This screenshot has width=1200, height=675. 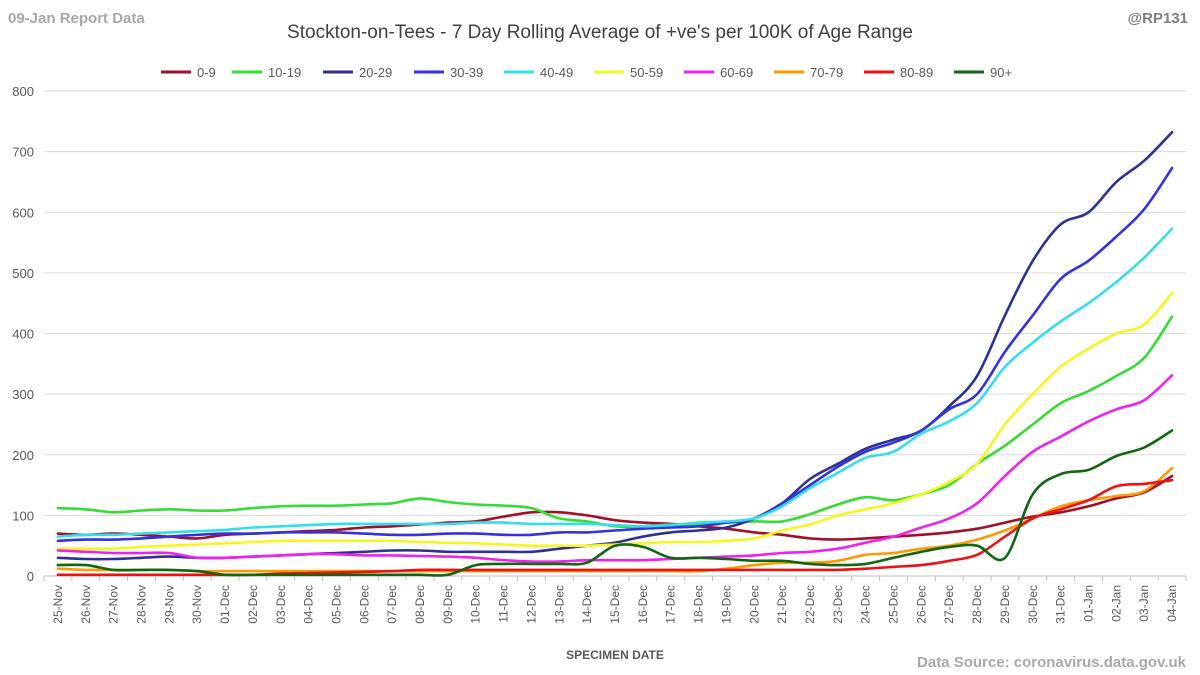 What do you see at coordinates (531, 604) in the screenshot?
I see `x-tick-label: 12-Dec` at bounding box center [531, 604].